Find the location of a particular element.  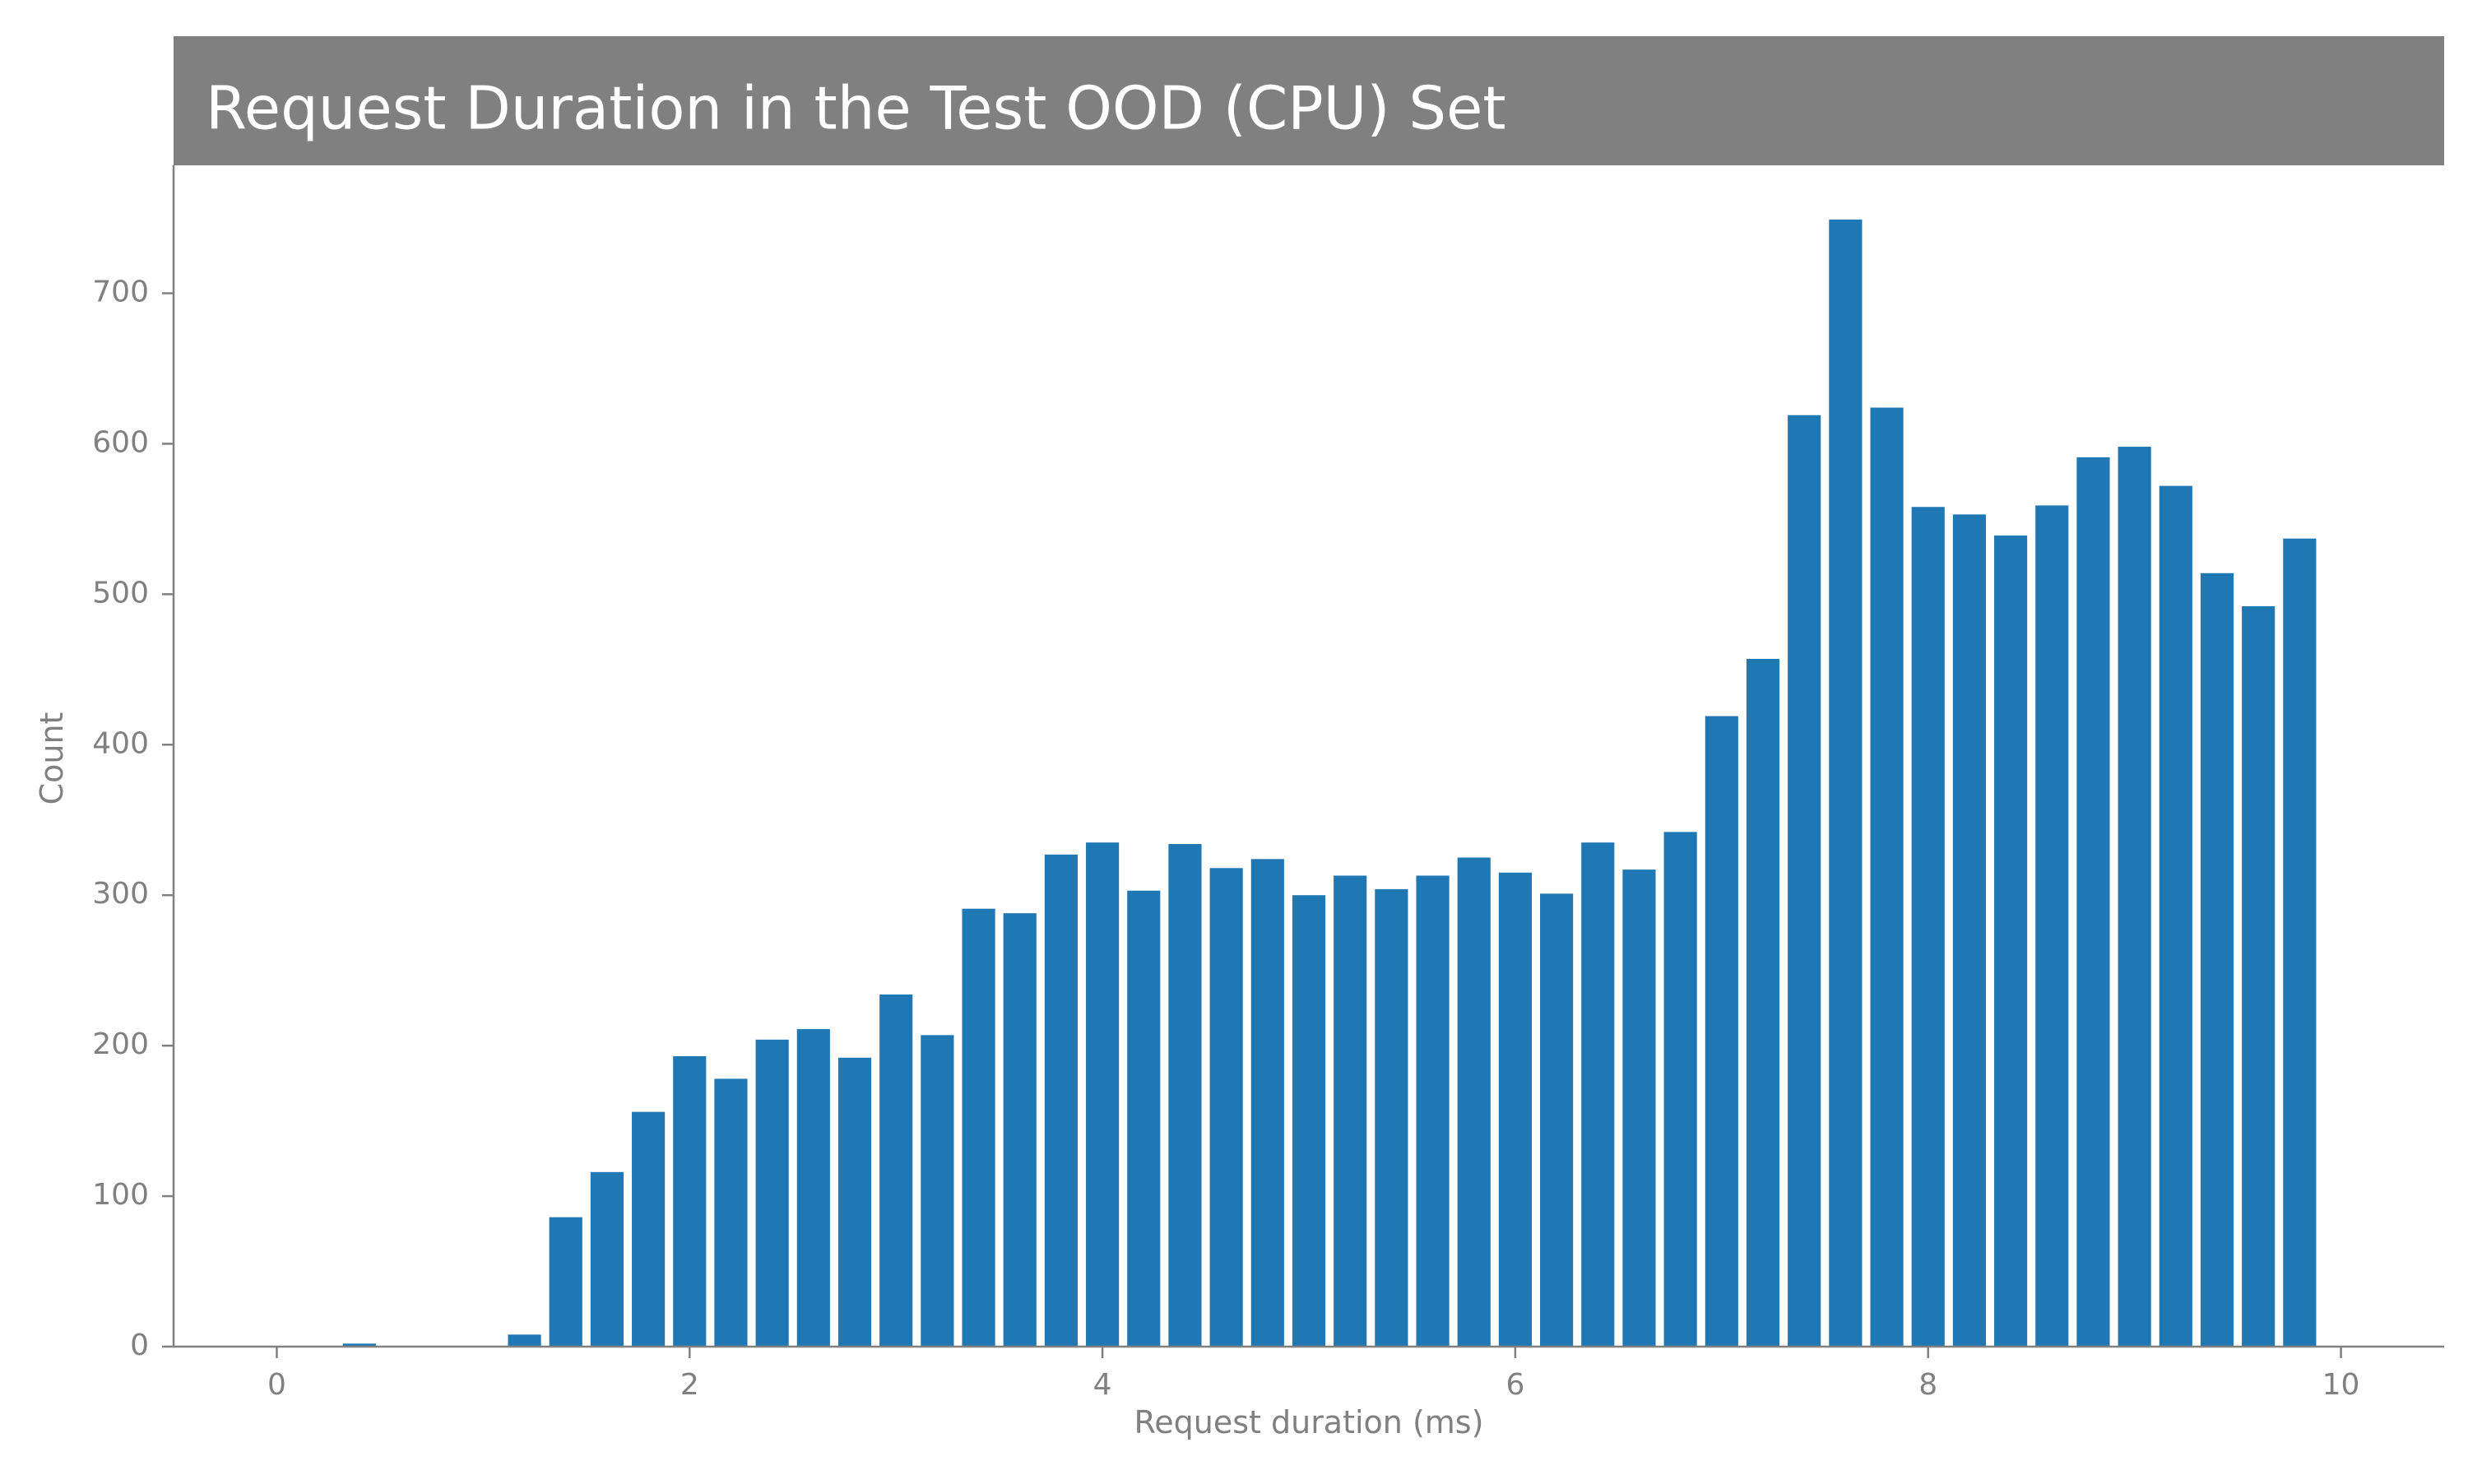

y-tick-label: 400 is located at coordinates (120, 743).